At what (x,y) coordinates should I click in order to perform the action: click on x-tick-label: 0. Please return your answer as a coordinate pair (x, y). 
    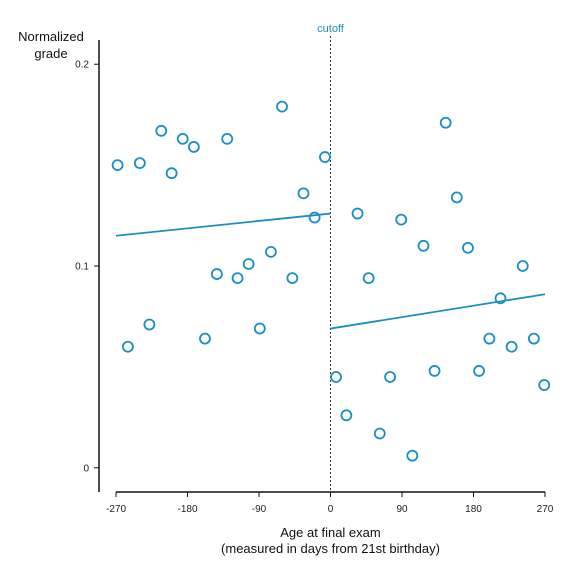
    Looking at the image, I should click on (331, 509).